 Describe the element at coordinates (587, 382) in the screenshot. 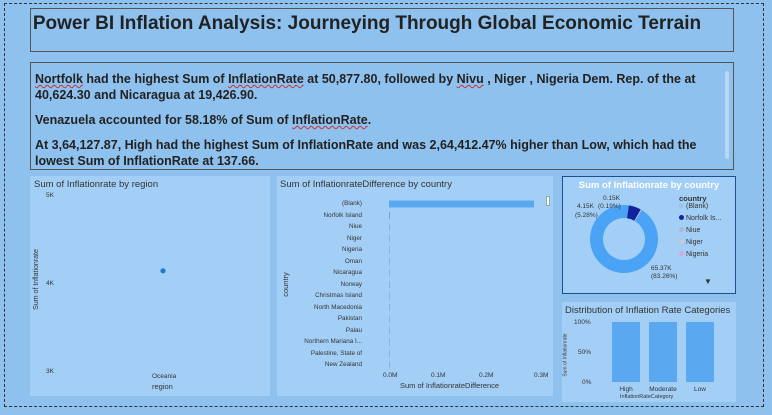

I see `dist-y-tick: 0%` at that location.